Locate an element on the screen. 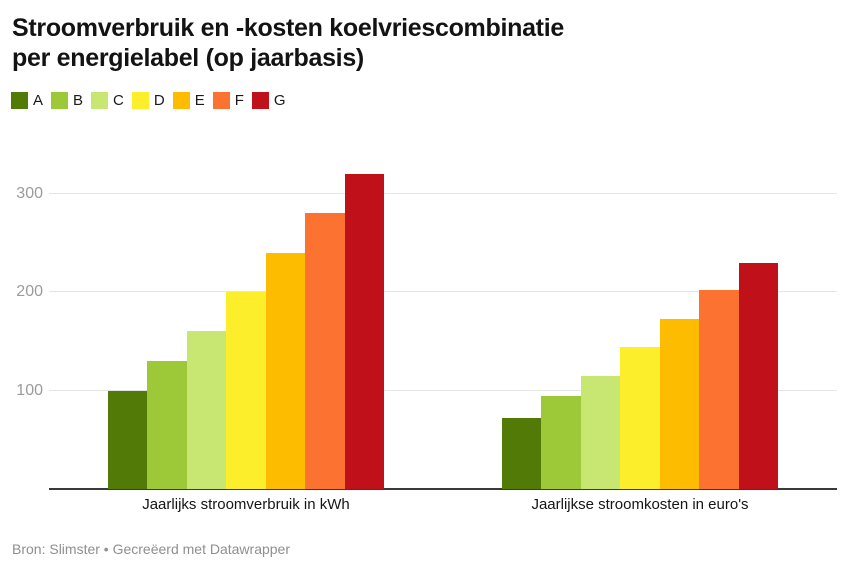 Image resolution: width=849 pixels, height=575 pixels. bar-d-group0 is located at coordinates (246, 390).